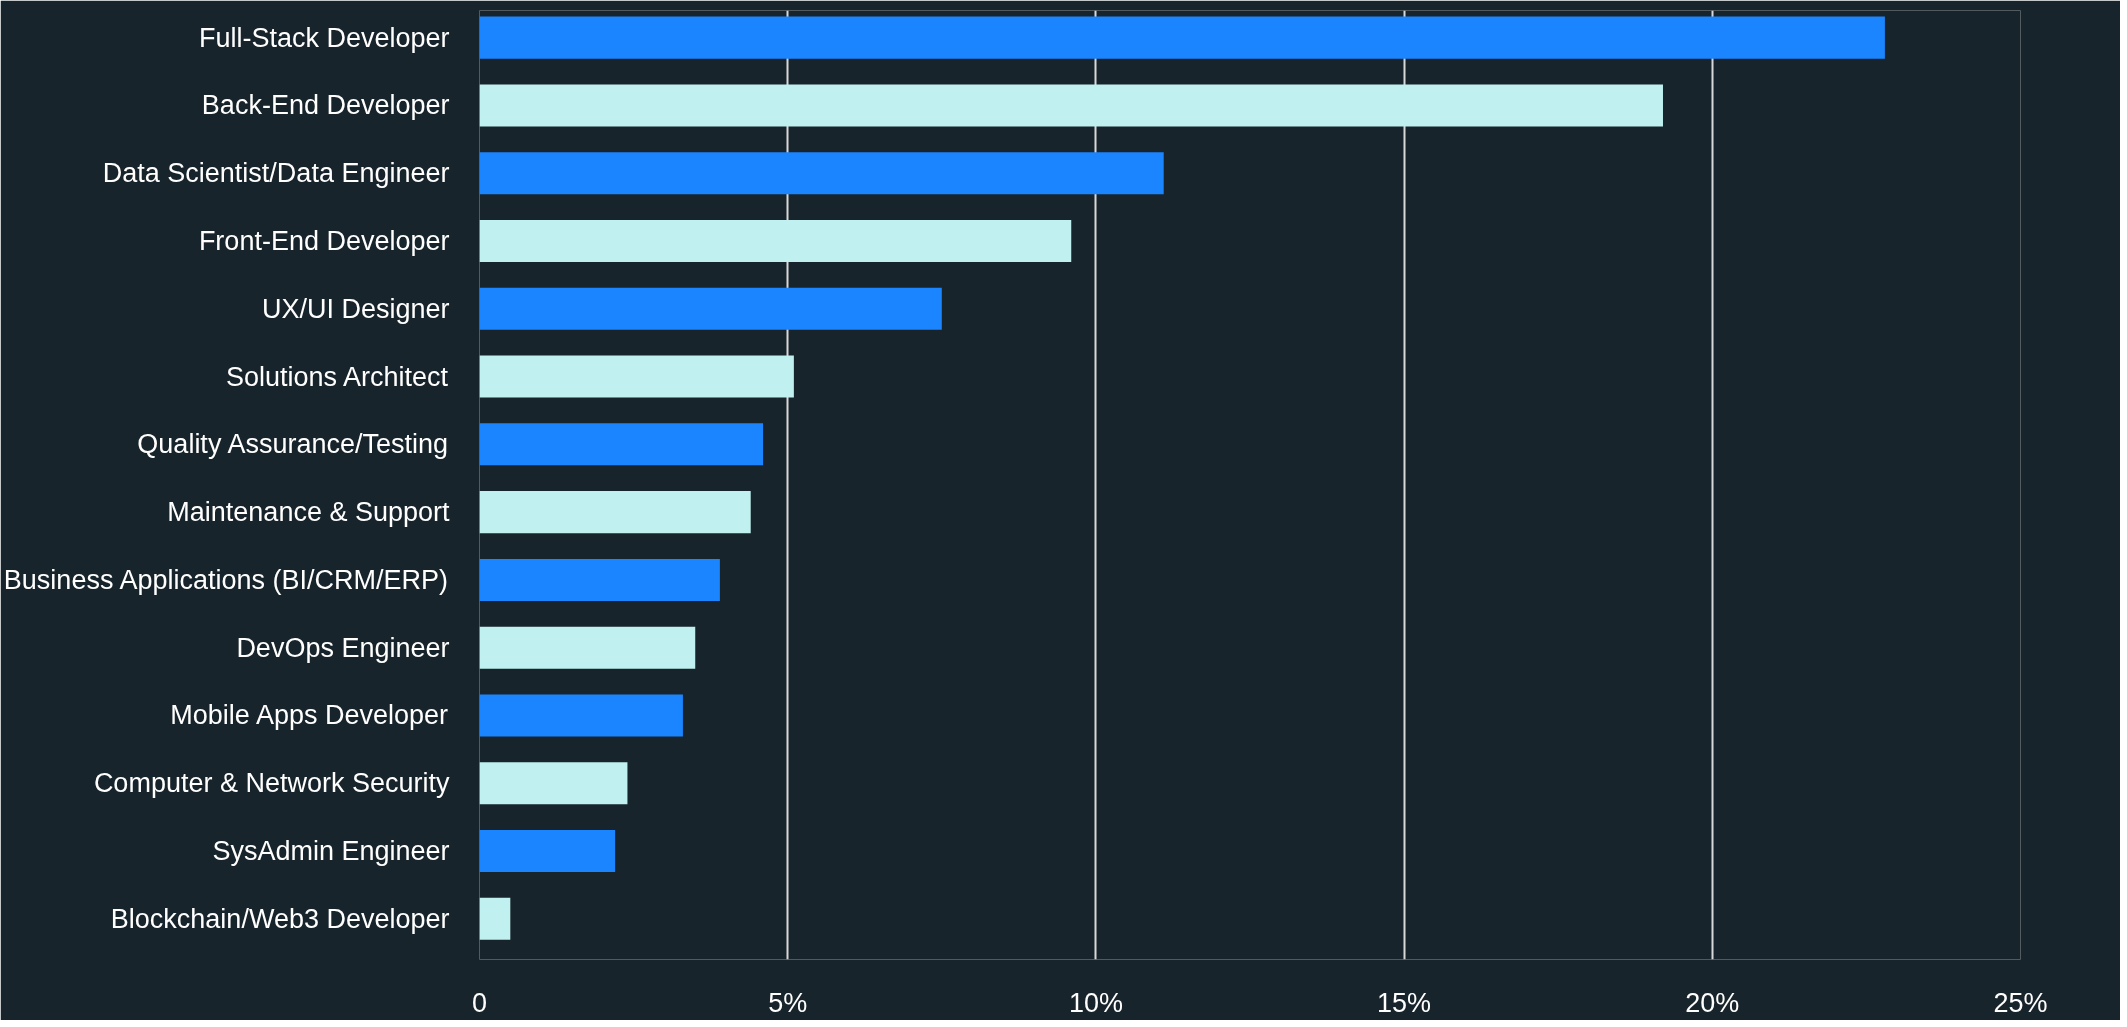  What do you see at coordinates (271, 783) in the screenshot?
I see `y-tick-label: Computer & Network Security` at bounding box center [271, 783].